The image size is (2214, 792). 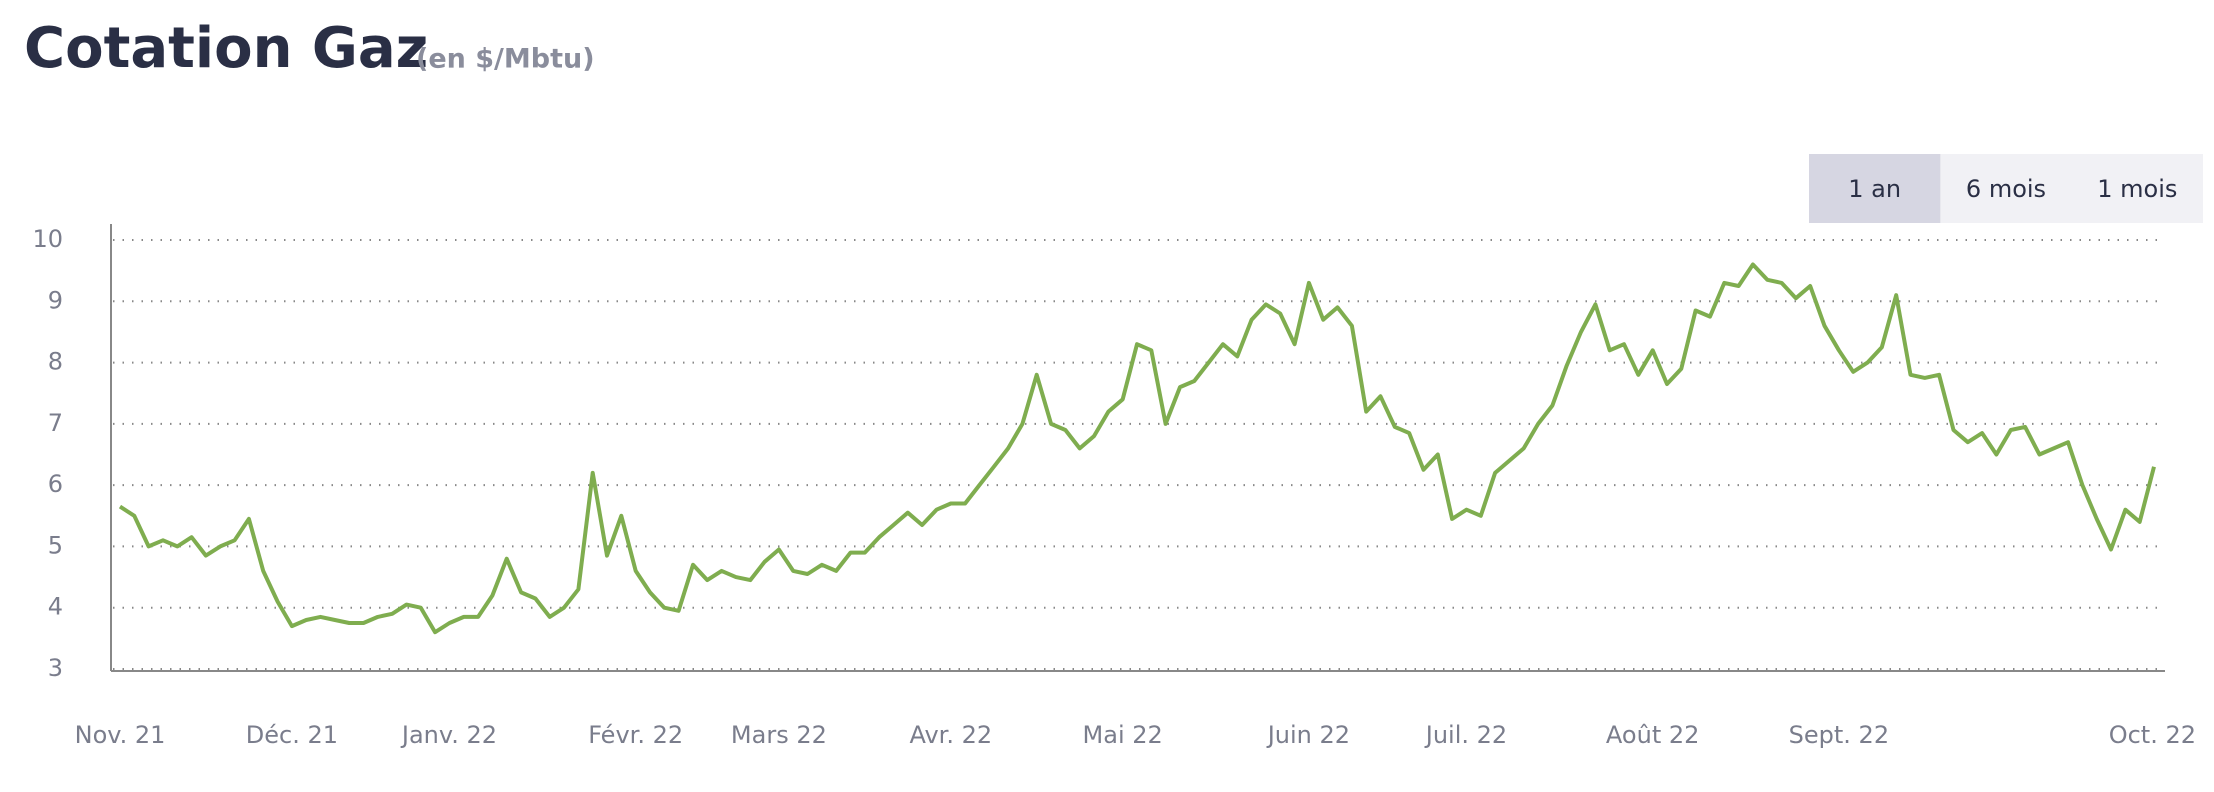 What do you see at coordinates (292, 735) in the screenshot?
I see `x-tick-label: Déc. 21` at bounding box center [292, 735].